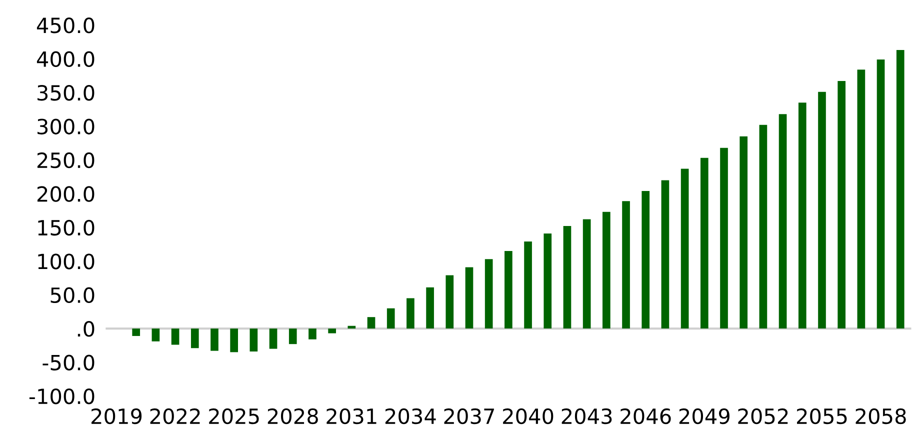  Describe the element at coordinates (65, 194) in the screenshot. I see `y-tick-label: 200.0` at that location.